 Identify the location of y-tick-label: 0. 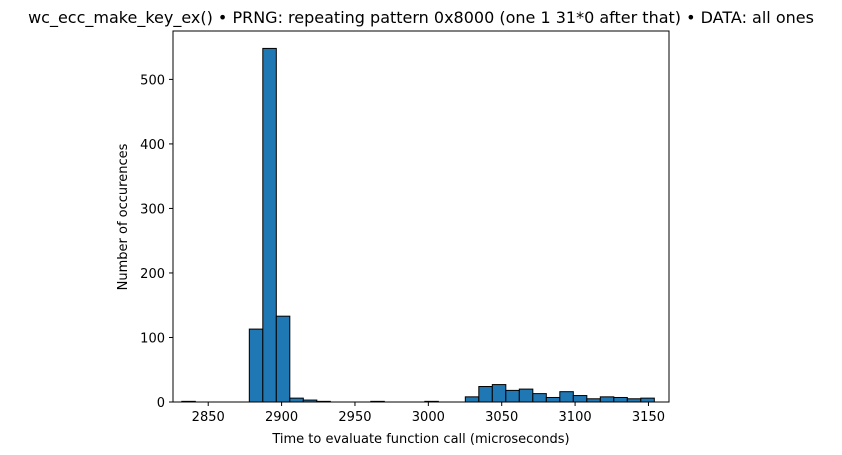
(161, 403).